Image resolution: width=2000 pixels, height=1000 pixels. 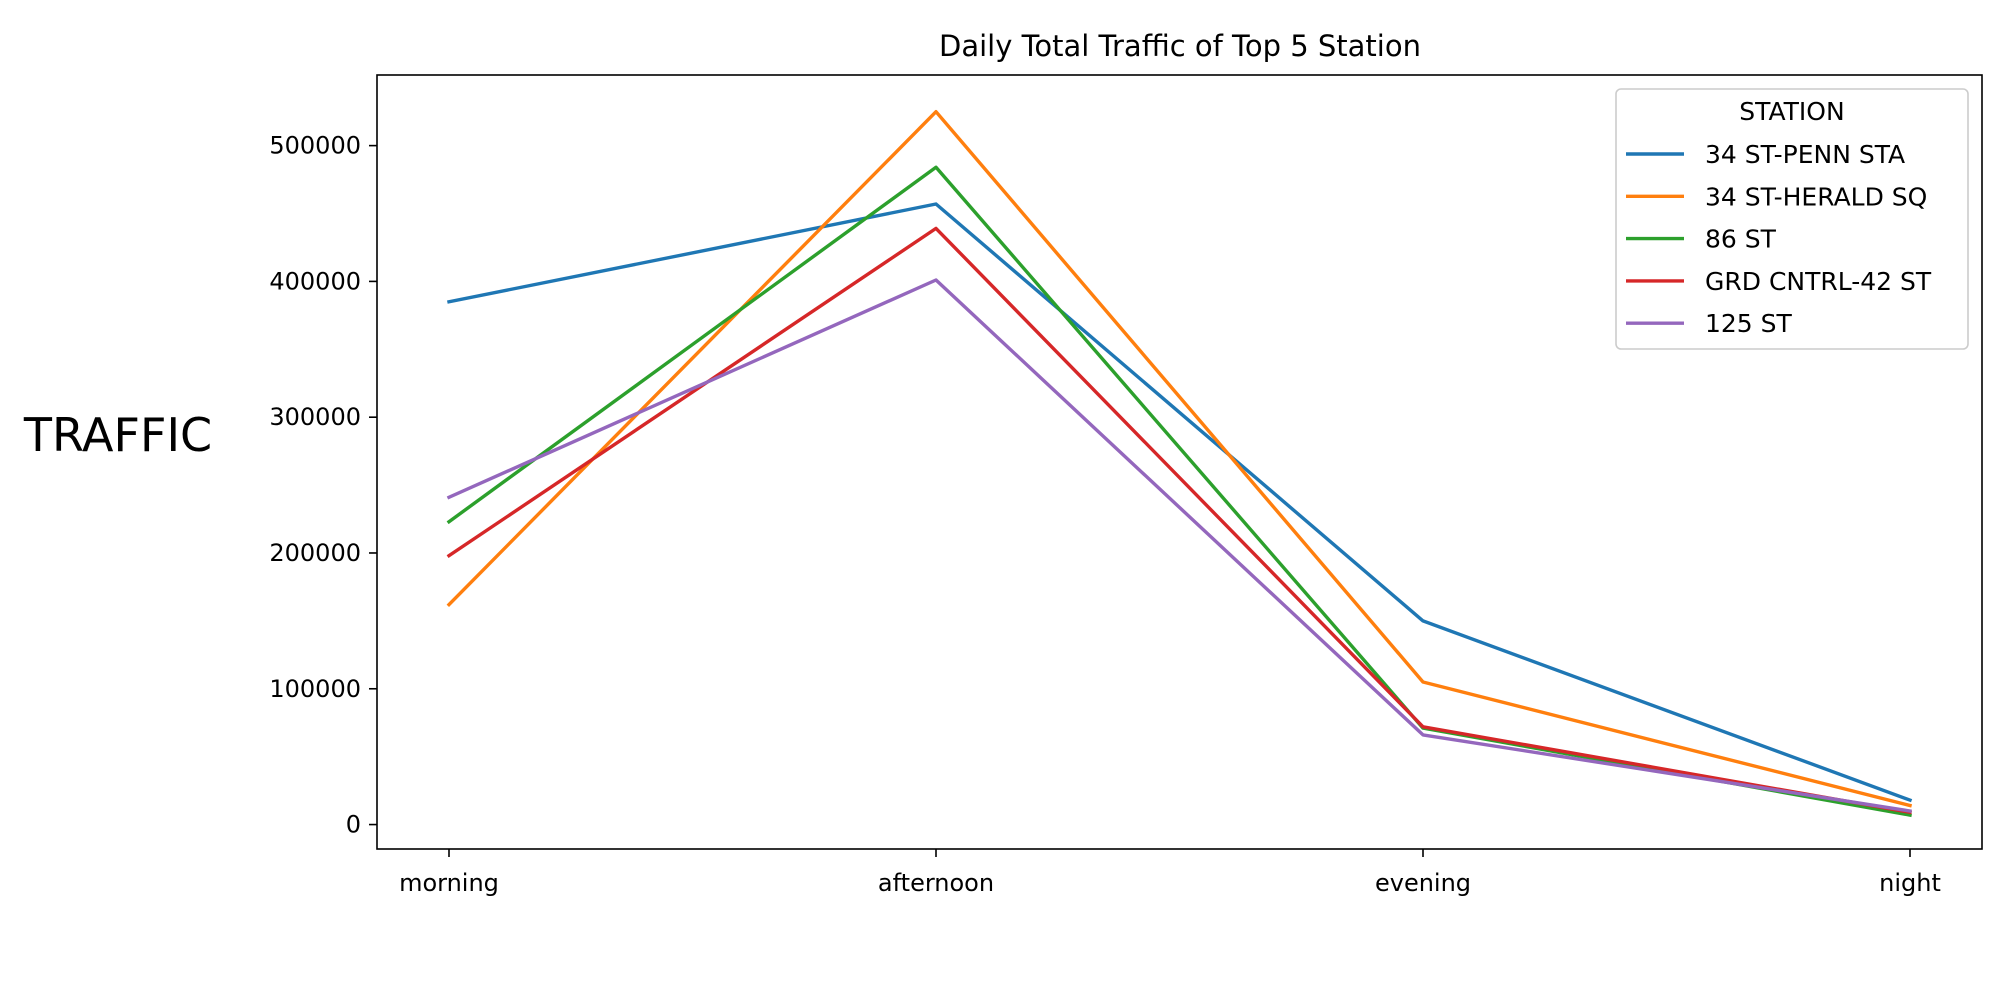 What do you see at coordinates (1910, 883) in the screenshot?
I see `x-tick-label-3: night` at bounding box center [1910, 883].